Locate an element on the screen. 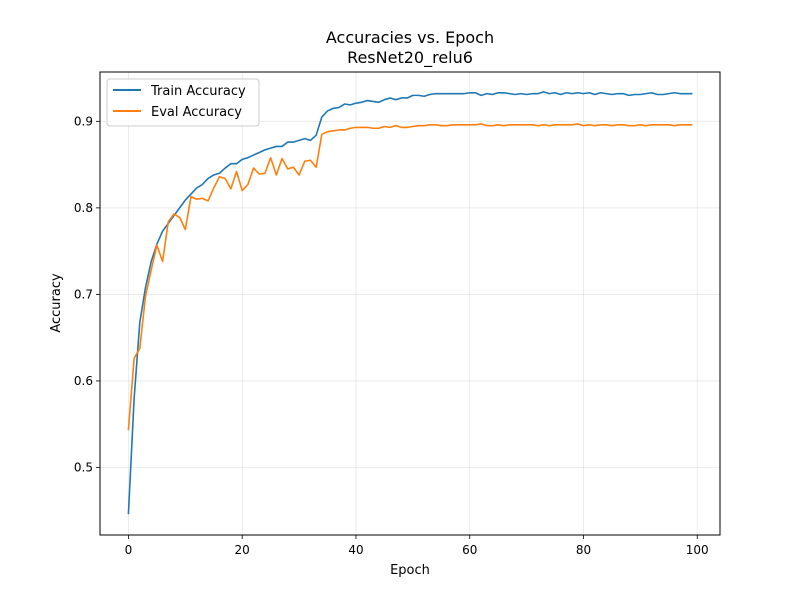 The image size is (800, 600). y-tick-label: 0.5 is located at coordinates (83, 467).